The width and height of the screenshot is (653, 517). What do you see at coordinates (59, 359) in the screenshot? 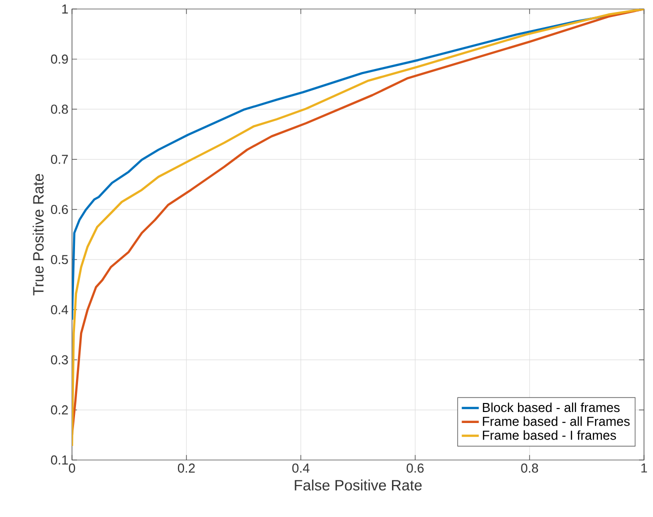
I see `y-tick-label: 0.3` at bounding box center [59, 359].